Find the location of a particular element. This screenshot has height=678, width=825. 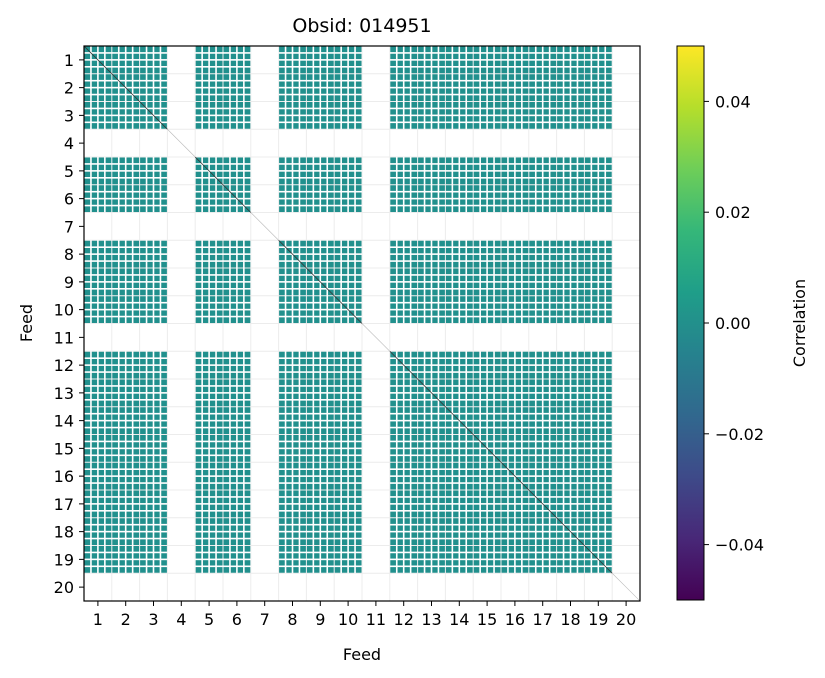

y-tick-label: 3 is located at coordinates (69, 115).